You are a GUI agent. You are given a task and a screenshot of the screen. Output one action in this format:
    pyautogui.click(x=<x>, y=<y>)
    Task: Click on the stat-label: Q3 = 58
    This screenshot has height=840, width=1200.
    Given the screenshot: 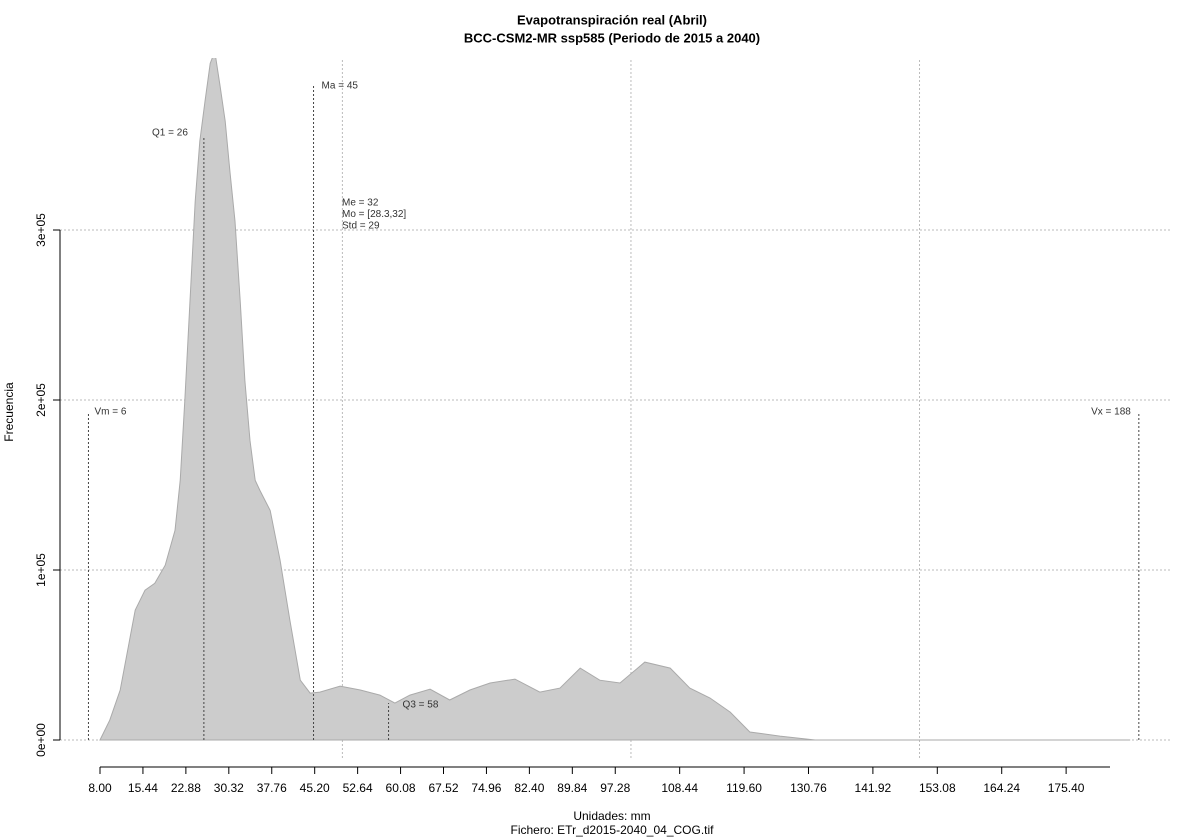 What is the action you would take?
    pyautogui.click(x=421, y=705)
    